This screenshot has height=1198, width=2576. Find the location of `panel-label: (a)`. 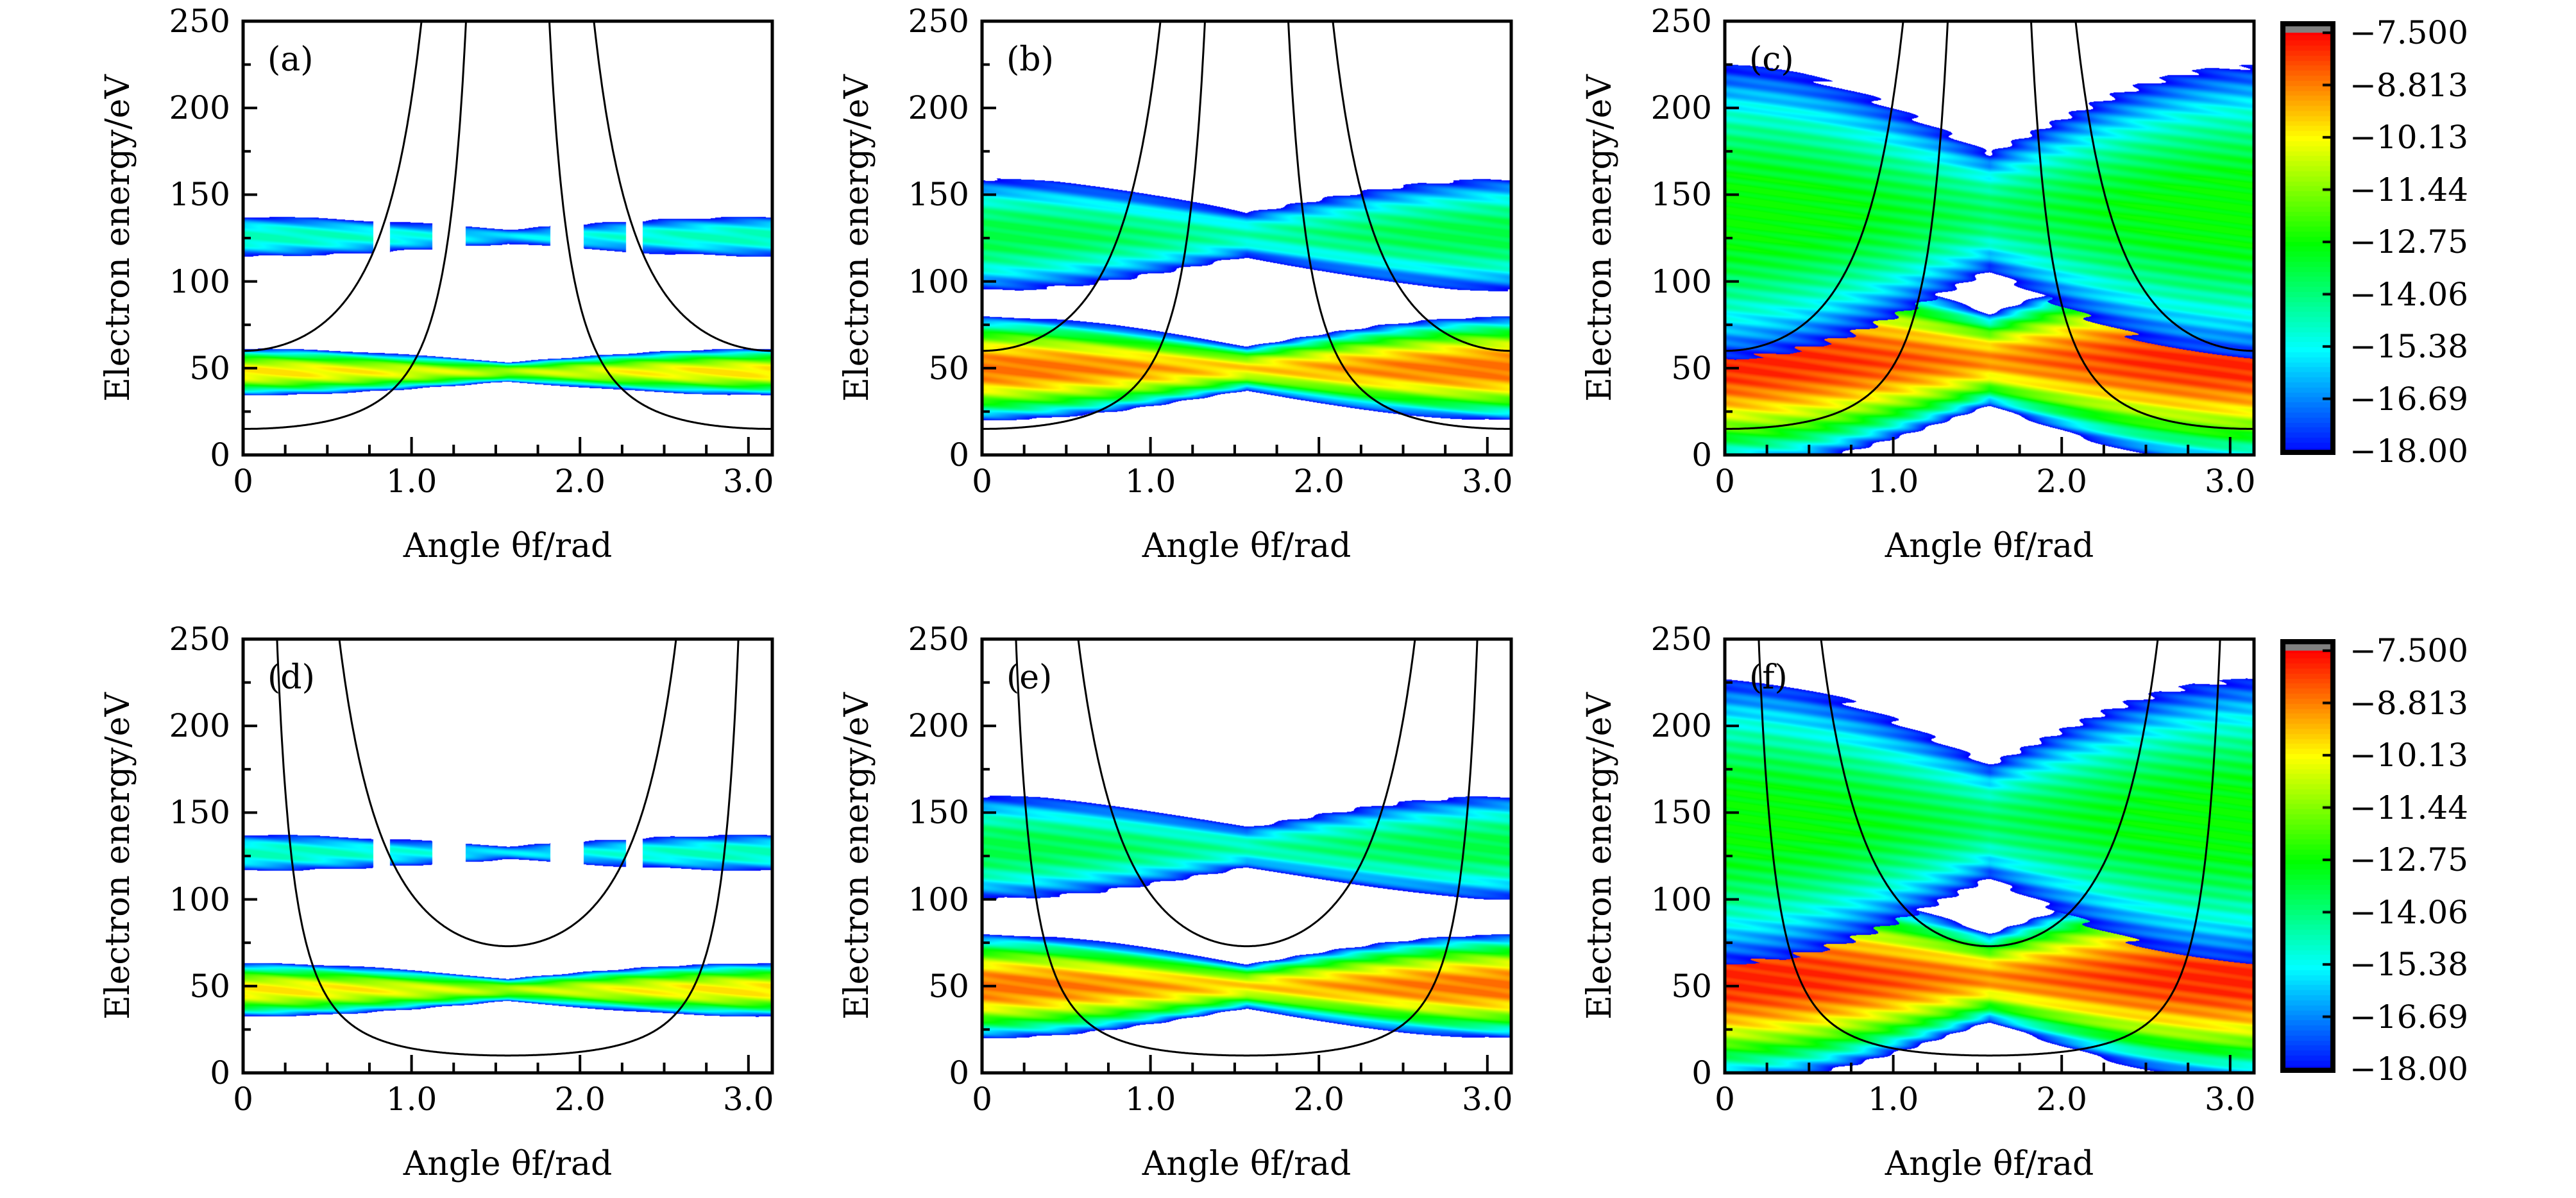

panel-label: (a) is located at coordinates (290, 59).